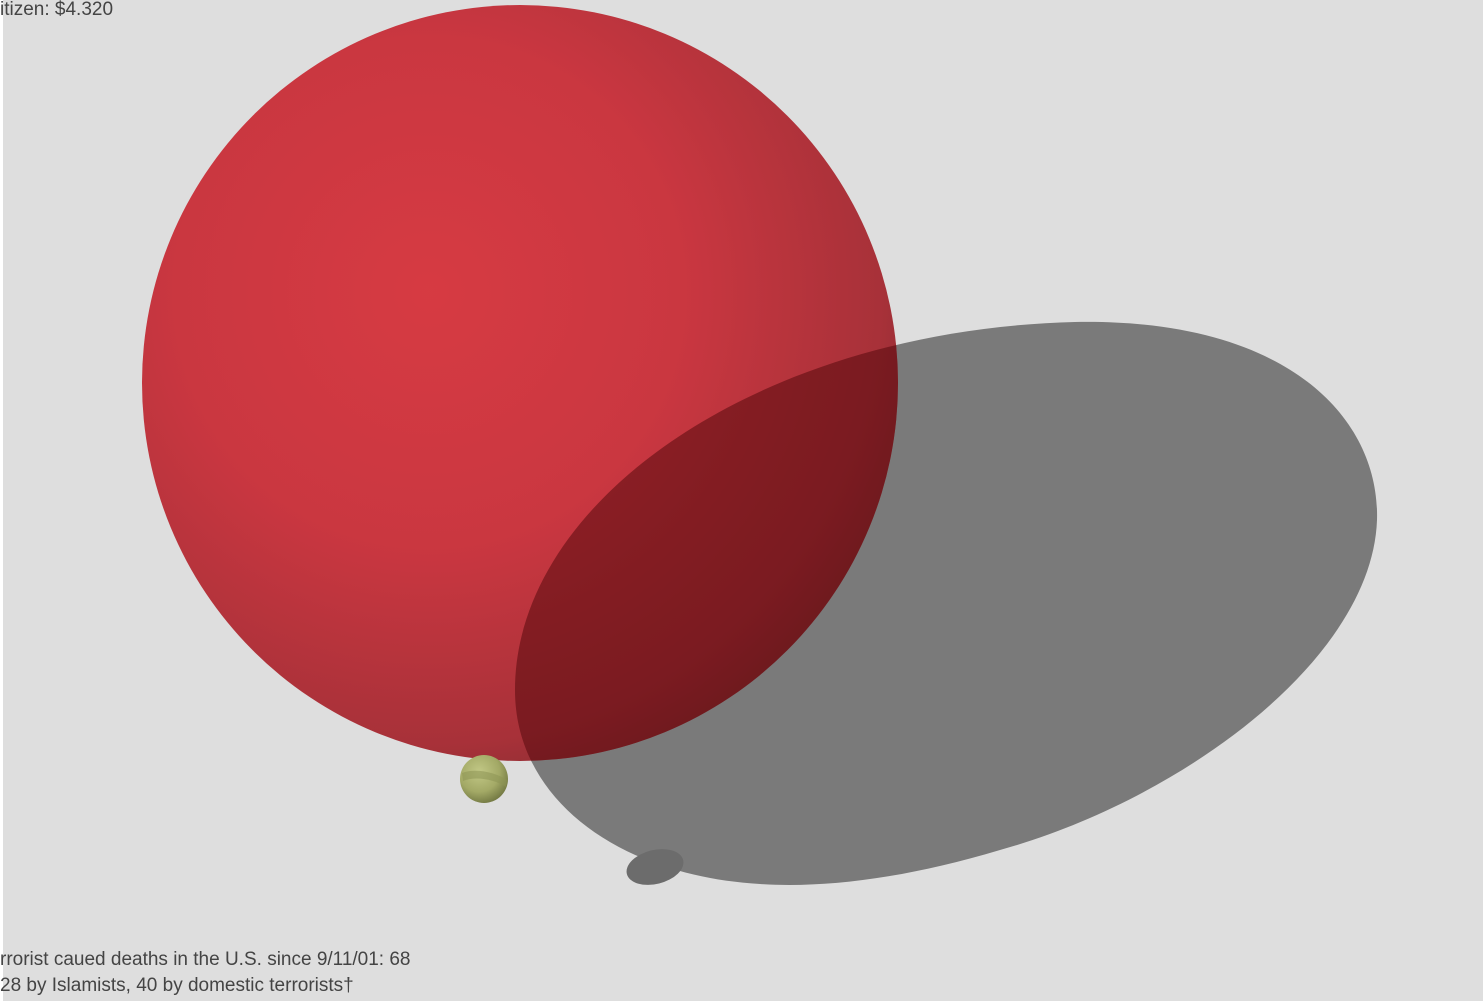  I want to click on top-caption: itizen: $4.320, so click(56, 11).